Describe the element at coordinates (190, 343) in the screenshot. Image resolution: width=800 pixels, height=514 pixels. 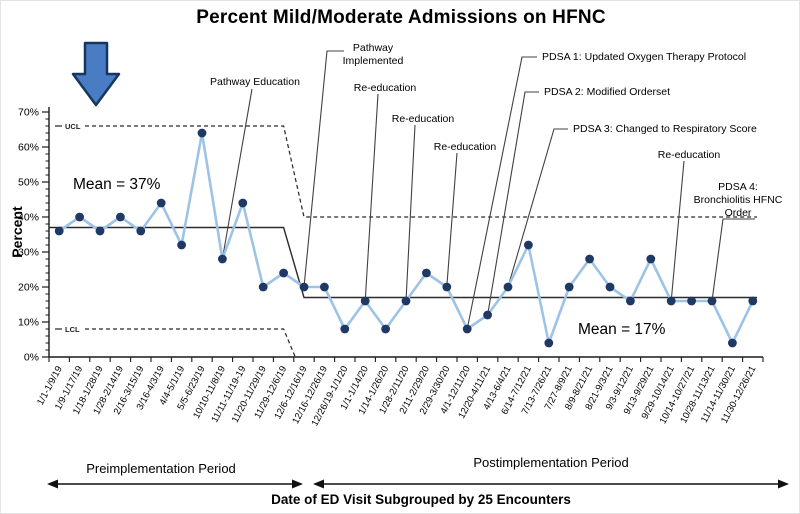
I see `lcl-line` at that location.